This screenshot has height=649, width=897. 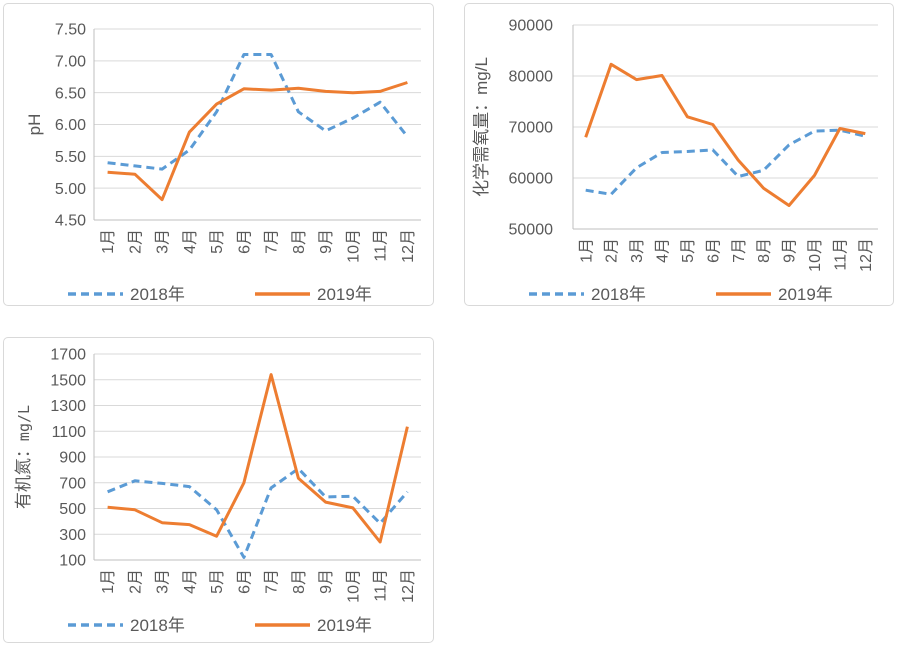 I want to click on y-tick-label: 7.00, so click(x=70, y=61).